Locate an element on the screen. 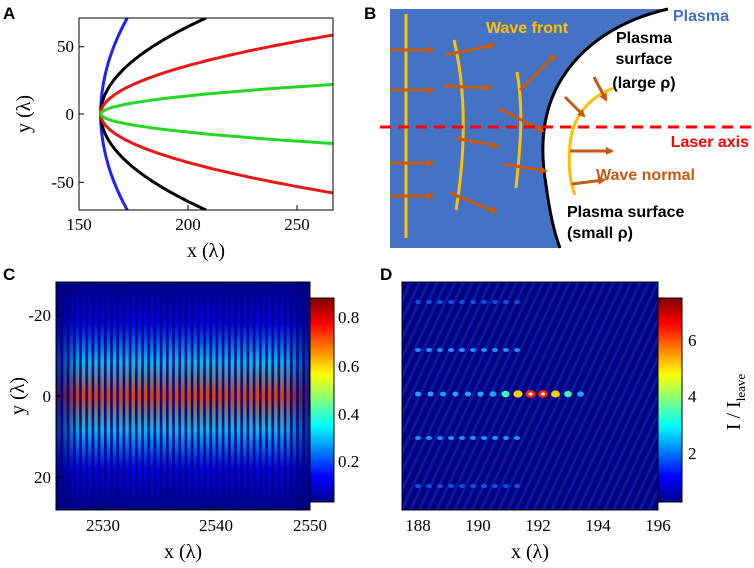  d-cbtick-2: 2 is located at coordinates (692, 453).